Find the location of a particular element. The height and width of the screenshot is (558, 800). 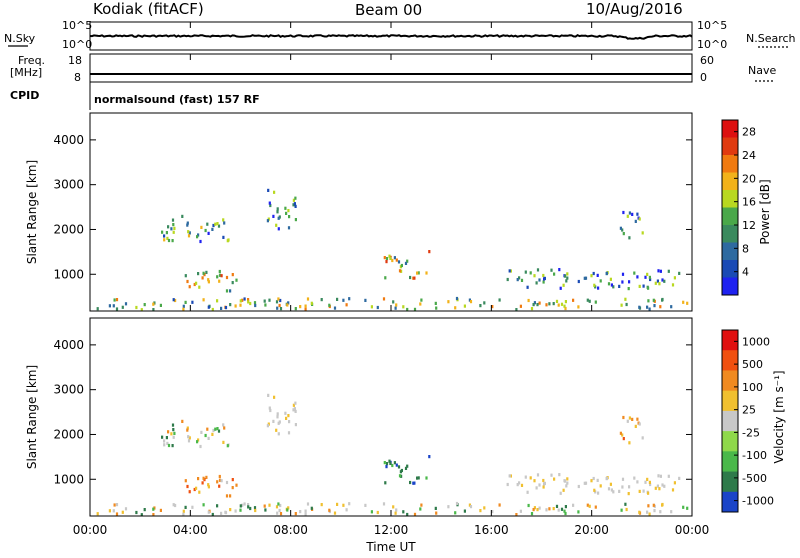

y-tick-label: 1000 is located at coordinates (68, 274).